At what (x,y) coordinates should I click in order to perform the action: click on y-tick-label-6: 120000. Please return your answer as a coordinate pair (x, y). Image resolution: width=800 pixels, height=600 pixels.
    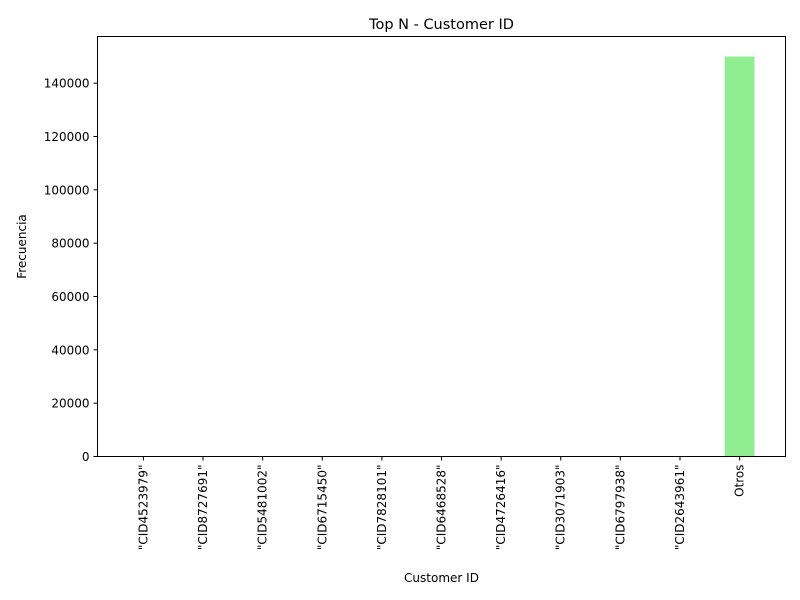
    Looking at the image, I should click on (67, 137).